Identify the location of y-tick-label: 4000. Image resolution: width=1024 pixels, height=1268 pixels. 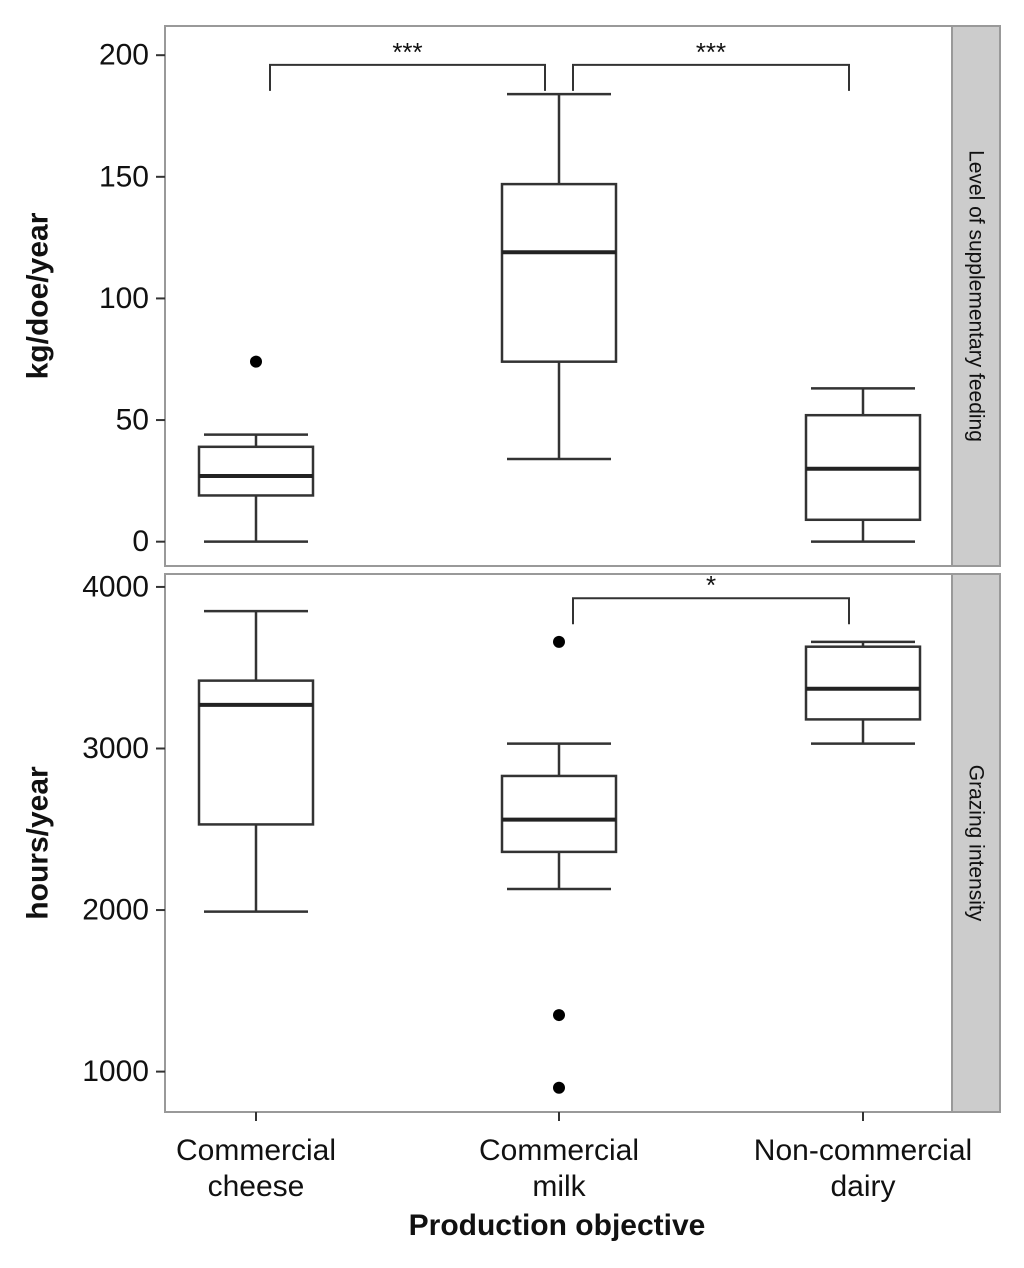
(115, 586).